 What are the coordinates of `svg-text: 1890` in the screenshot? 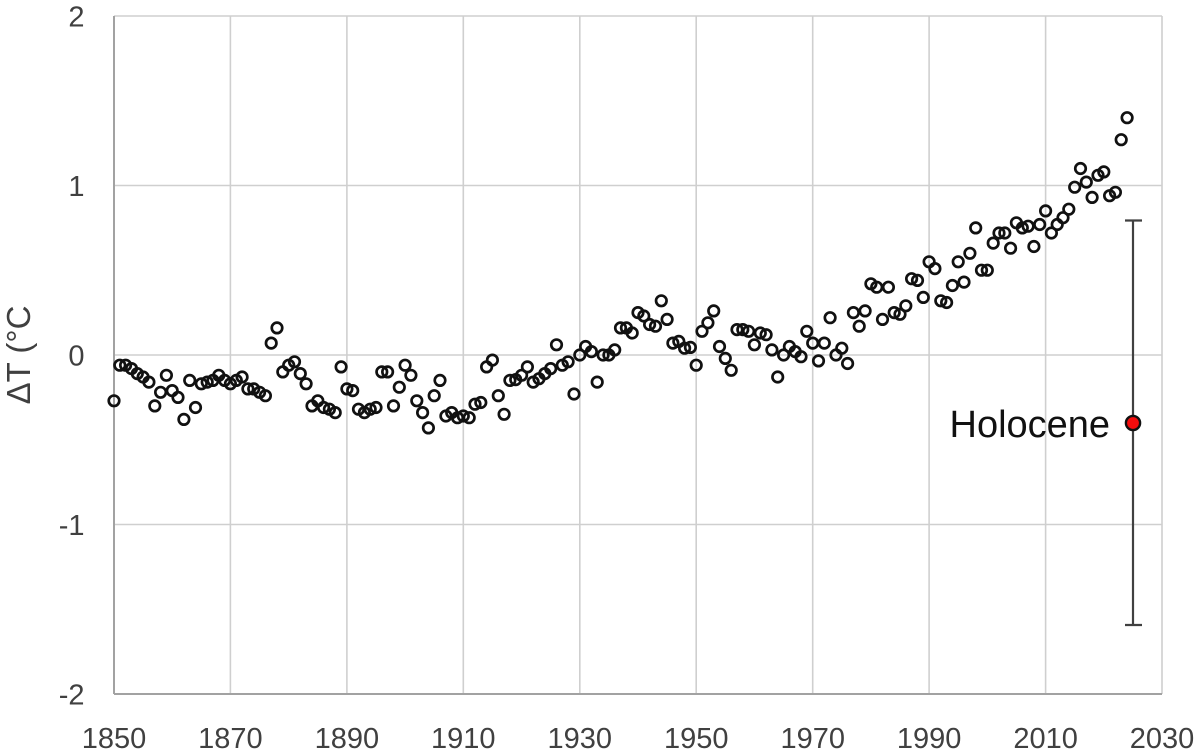 It's located at (347, 738).